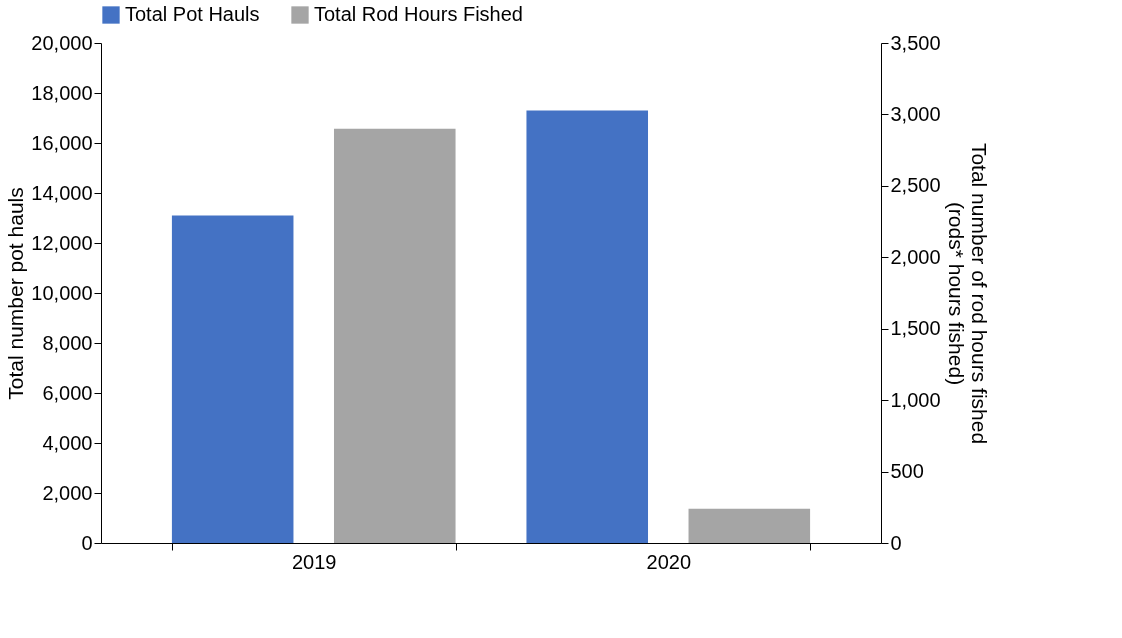 This screenshot has width=1122, height=638. Describe the element at coordinates (418, 14) in the screenshot. I see `legend-label: Total Rod Hours Fished` at that location.